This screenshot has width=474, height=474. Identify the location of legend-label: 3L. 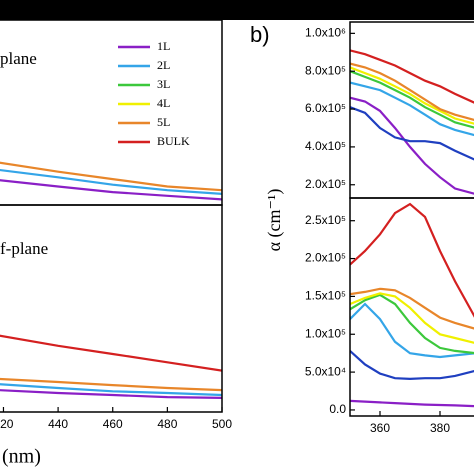
(163, 84).